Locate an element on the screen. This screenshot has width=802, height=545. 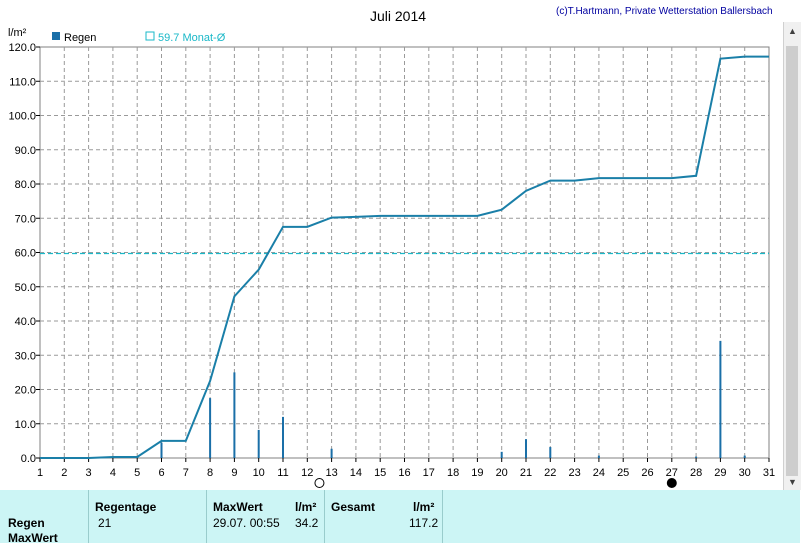
x-tick-label: 28 is located at coordinates (696, 473).